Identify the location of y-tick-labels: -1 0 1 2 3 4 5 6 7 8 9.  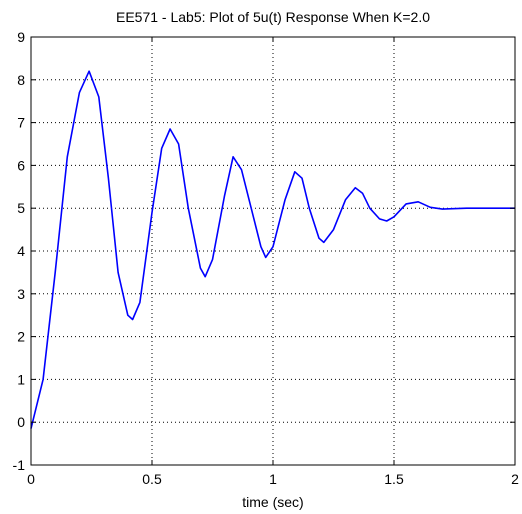
(19, 251).